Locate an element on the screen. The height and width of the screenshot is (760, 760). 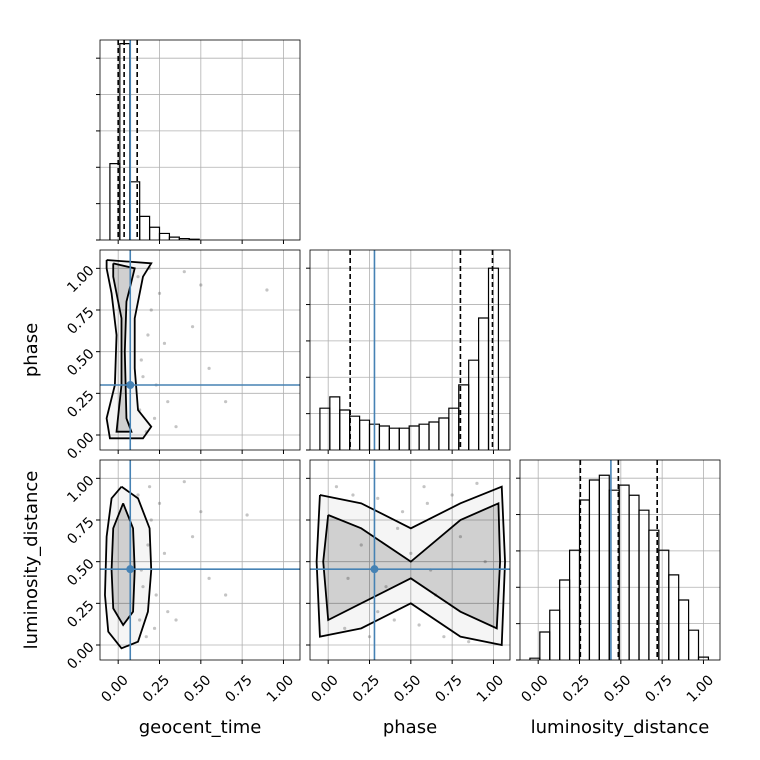
y-axis-label: phase is located at coordinates (31, 350).